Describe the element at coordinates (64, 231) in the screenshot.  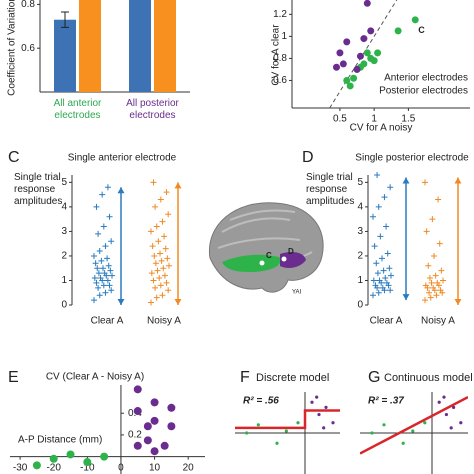
I see `y-tick-label: 3` at that location.